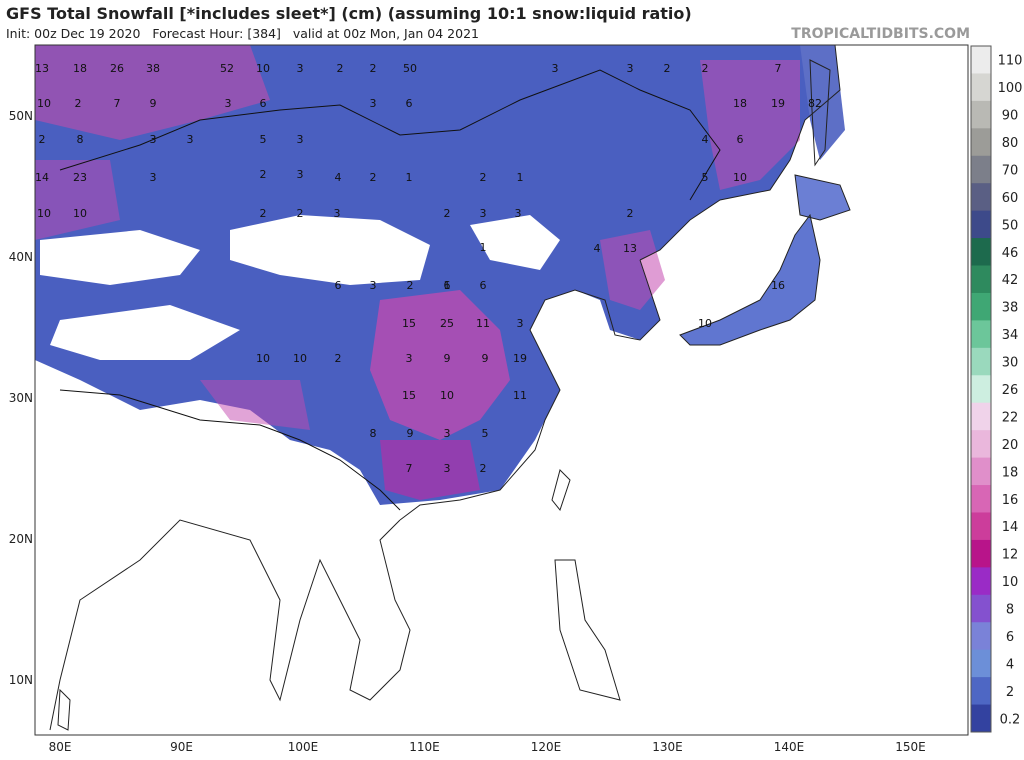  What do you see at coordinates (227, 68) in the screenshot?
I see `point-label: 52` at bounding box center [227, 68].